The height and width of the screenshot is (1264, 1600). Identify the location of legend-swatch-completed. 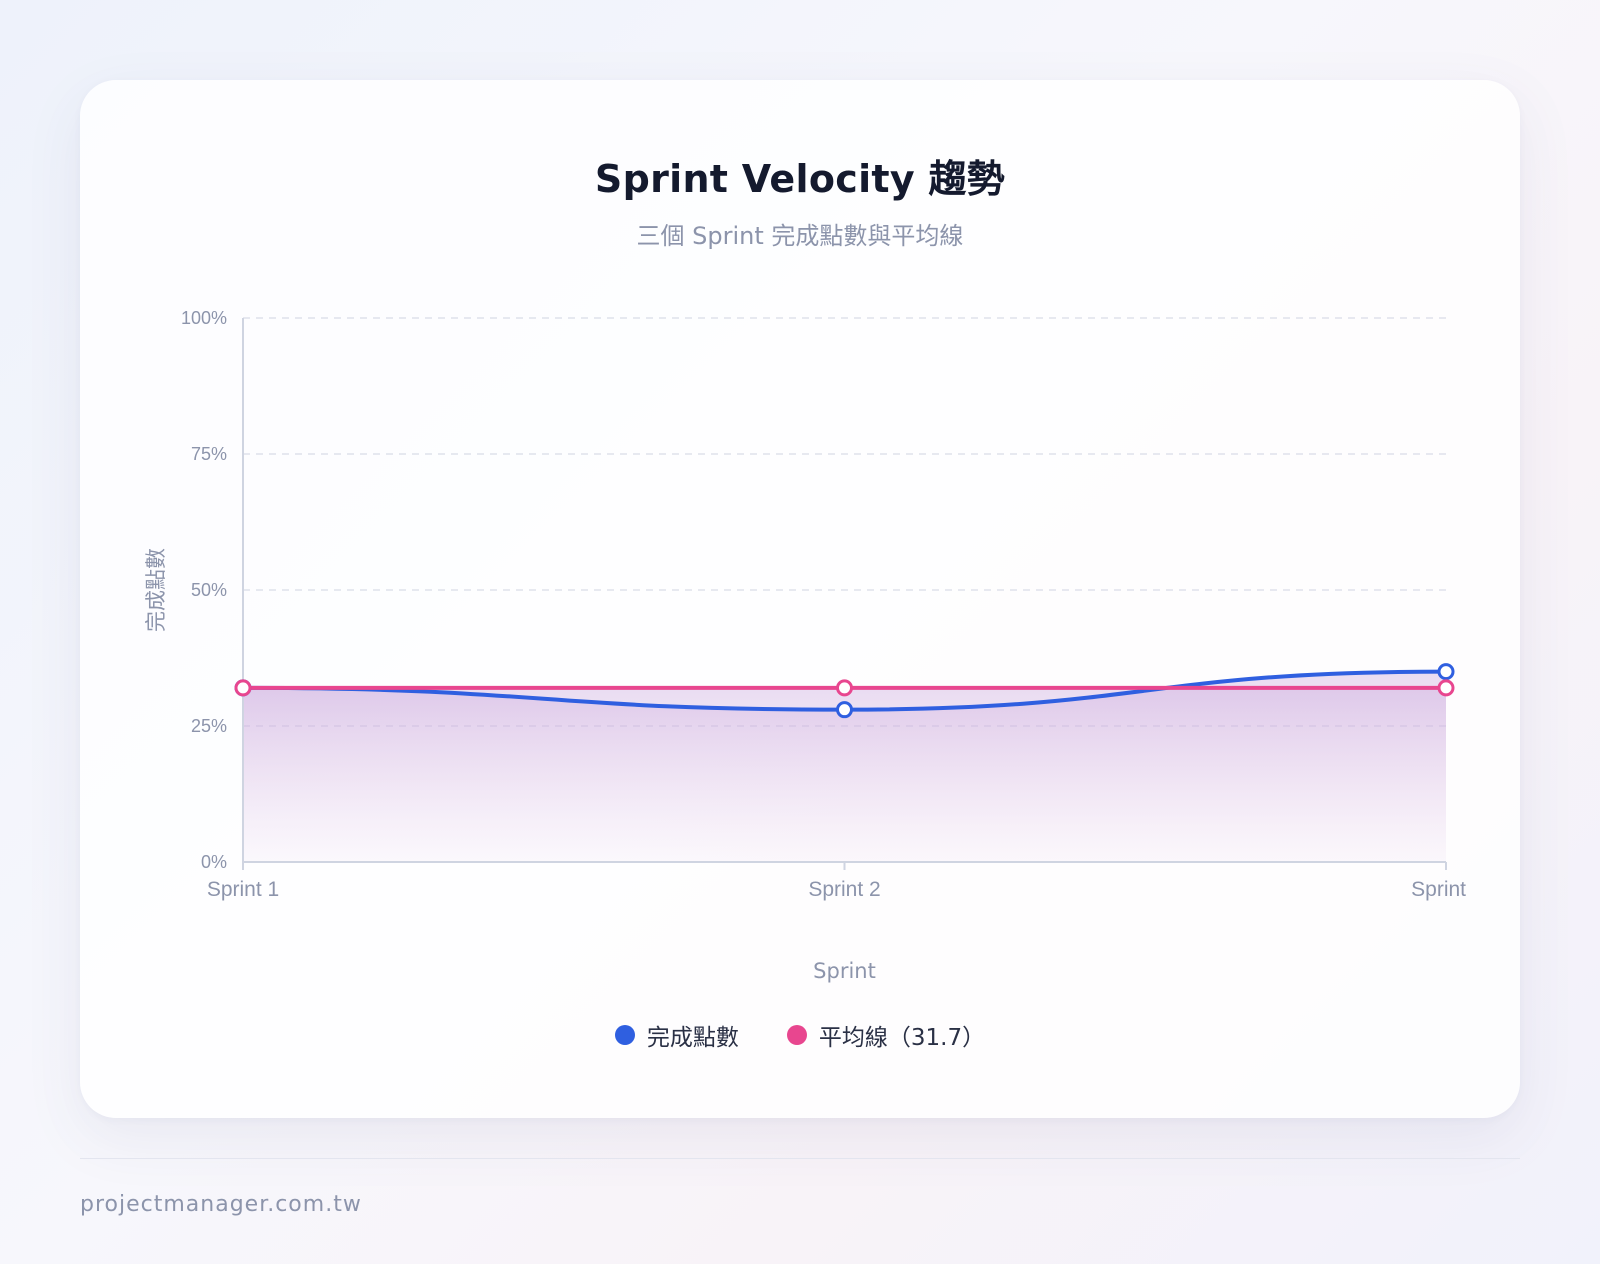
(624, 1035).